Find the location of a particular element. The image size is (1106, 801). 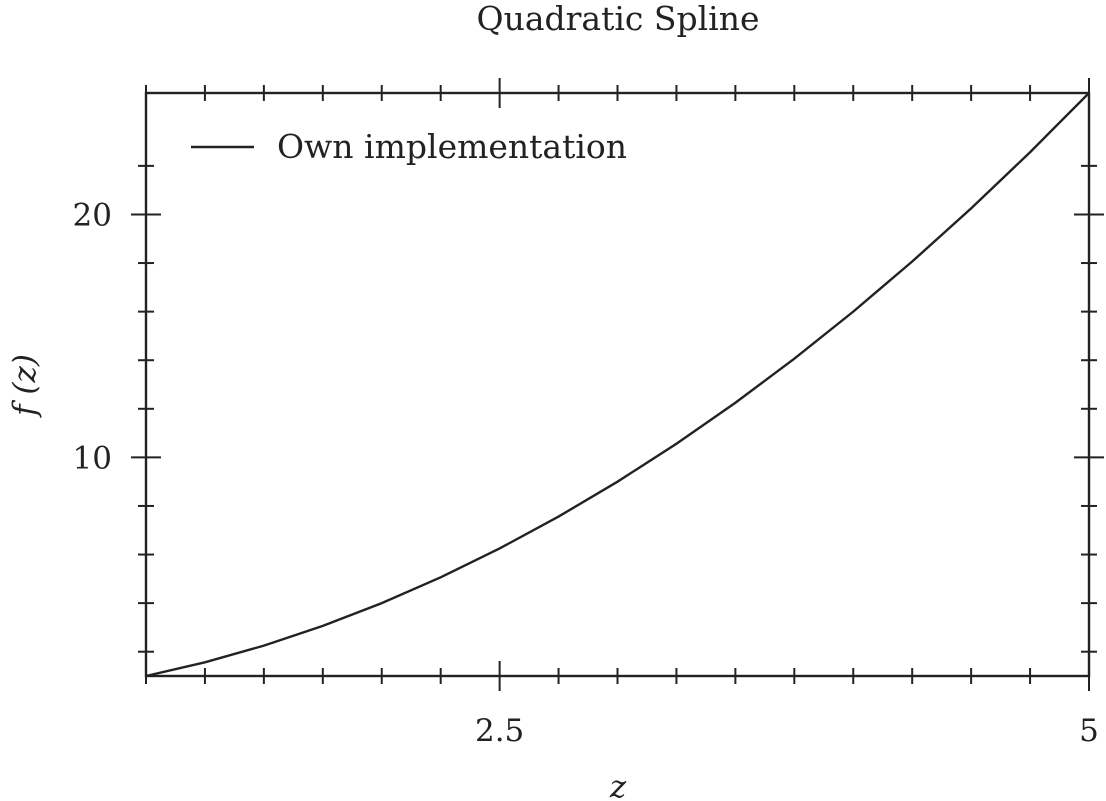

chart-title: Quadratic Spline is located at coordinates (618, 19).